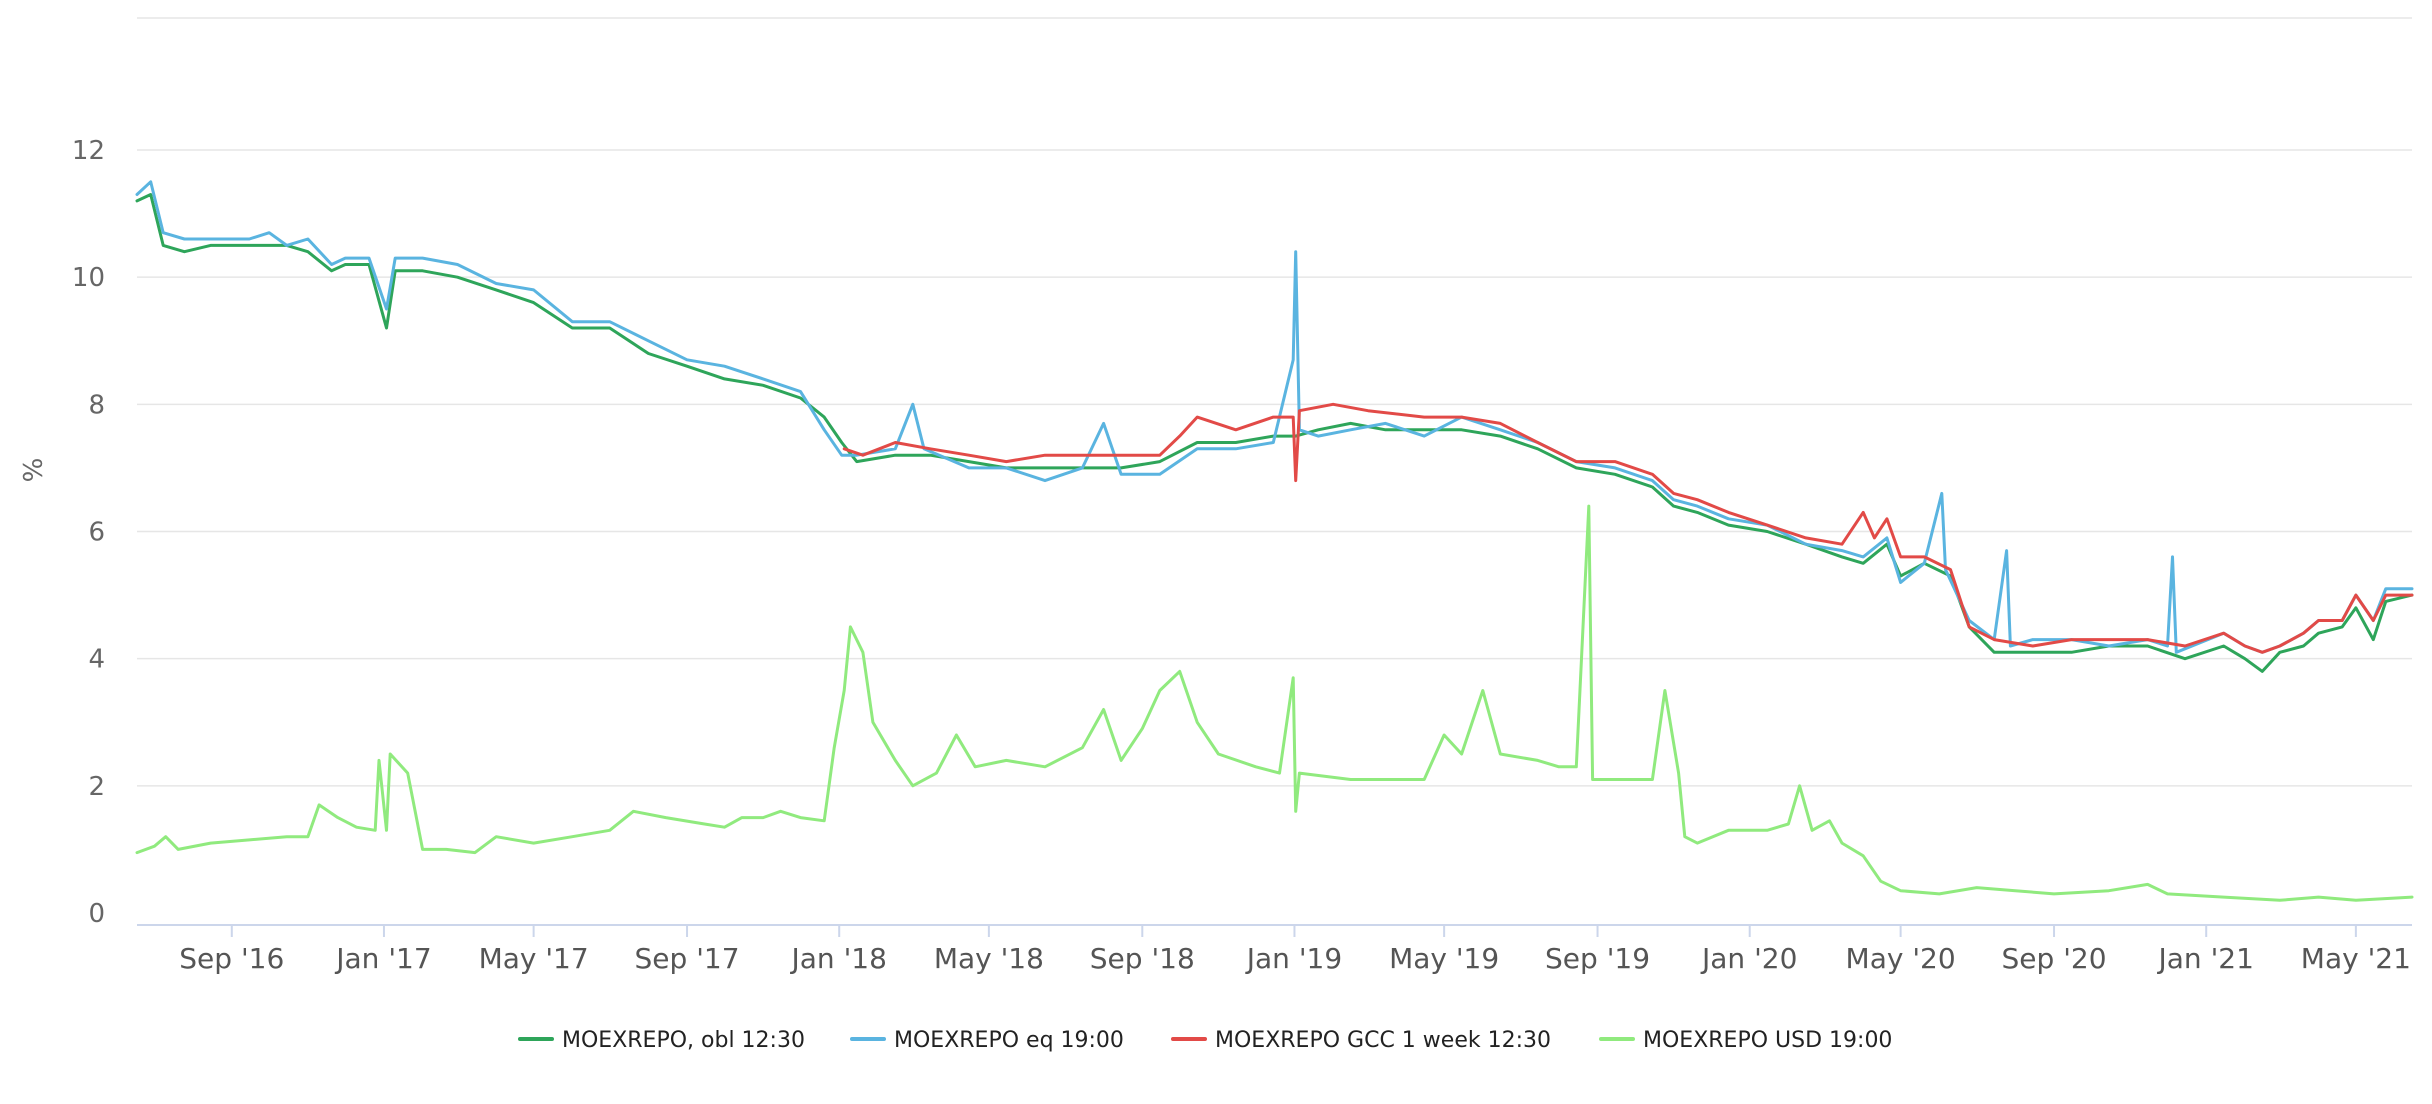  Describe the element at coordinates (96, 405) in the screenshot. I see `y-tick-label: 8` at that location.